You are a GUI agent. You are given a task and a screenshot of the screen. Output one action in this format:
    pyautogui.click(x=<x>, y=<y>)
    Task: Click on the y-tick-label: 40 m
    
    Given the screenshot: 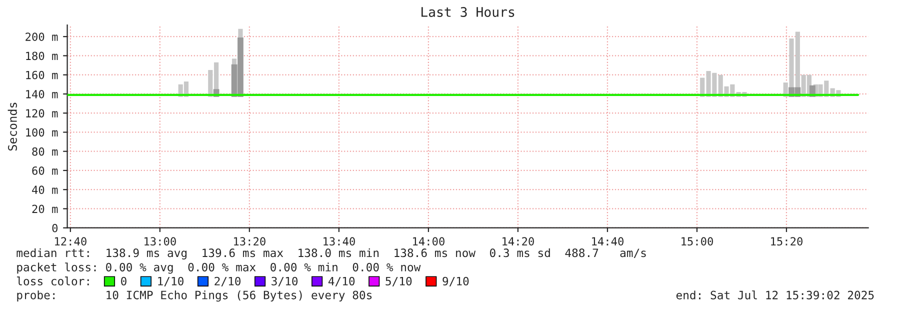 What is the action you would take?
    pyautogui.click(x=45, y=190)
    